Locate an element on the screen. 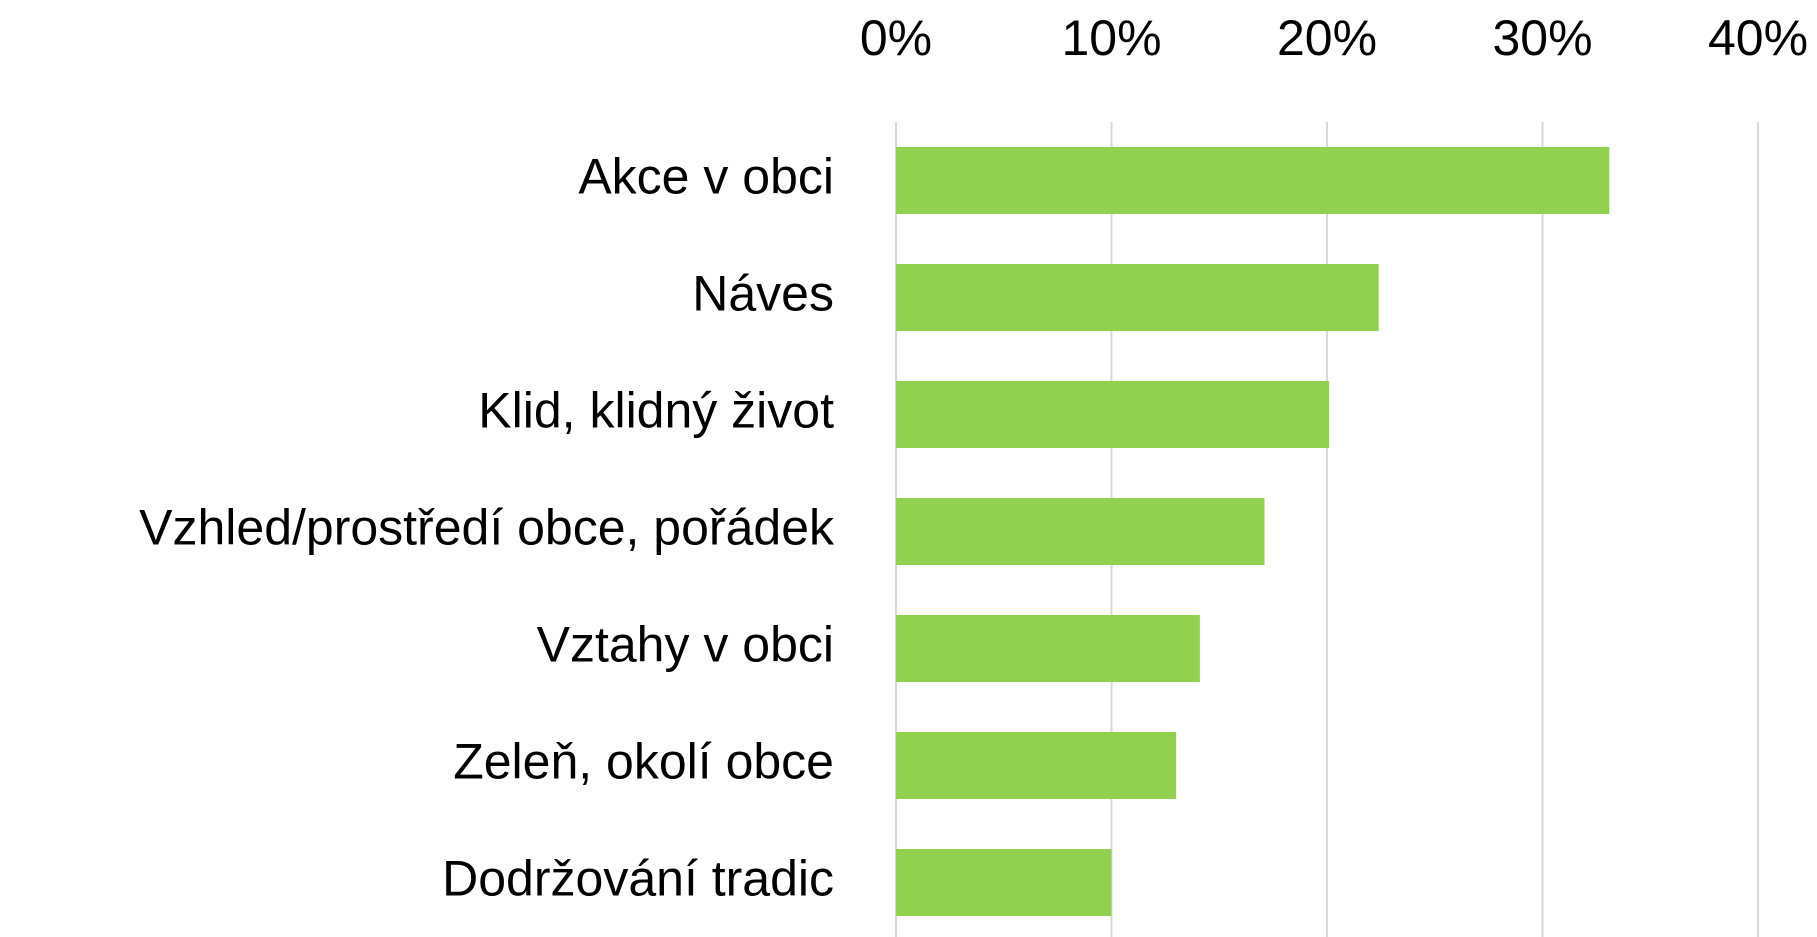 The height and width of the screenshot is (937, 1817). y-tick-label: Náves is located at coordinates (763, 294).